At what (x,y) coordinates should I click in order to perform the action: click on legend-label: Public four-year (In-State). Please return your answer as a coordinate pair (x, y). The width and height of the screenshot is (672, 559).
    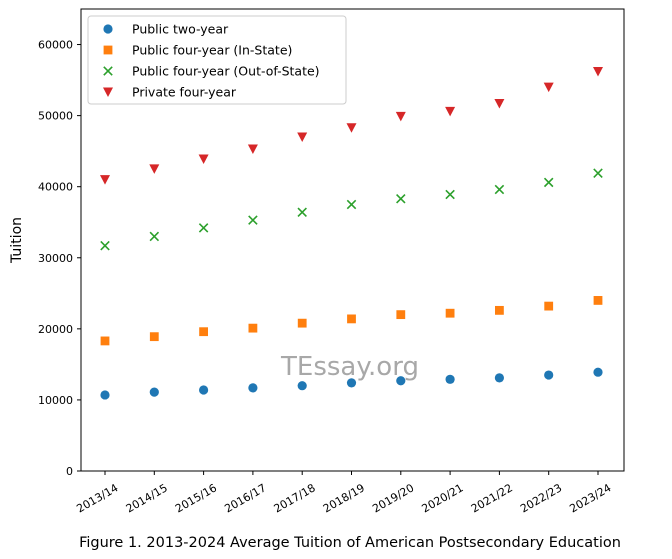
    Looking at the image, I should click on (212, 50).